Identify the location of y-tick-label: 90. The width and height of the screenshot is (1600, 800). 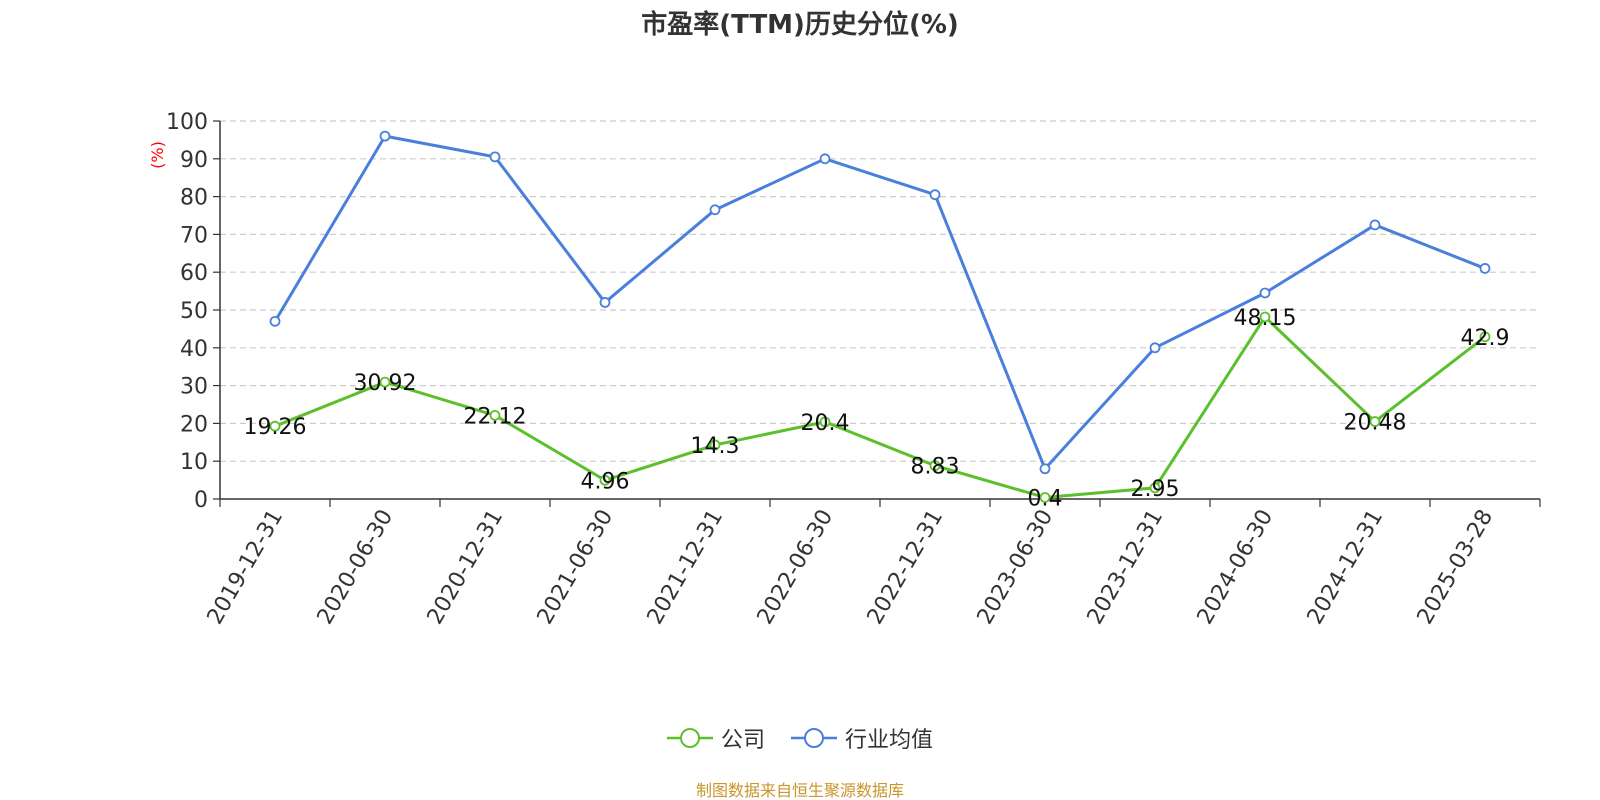
(194, 160).